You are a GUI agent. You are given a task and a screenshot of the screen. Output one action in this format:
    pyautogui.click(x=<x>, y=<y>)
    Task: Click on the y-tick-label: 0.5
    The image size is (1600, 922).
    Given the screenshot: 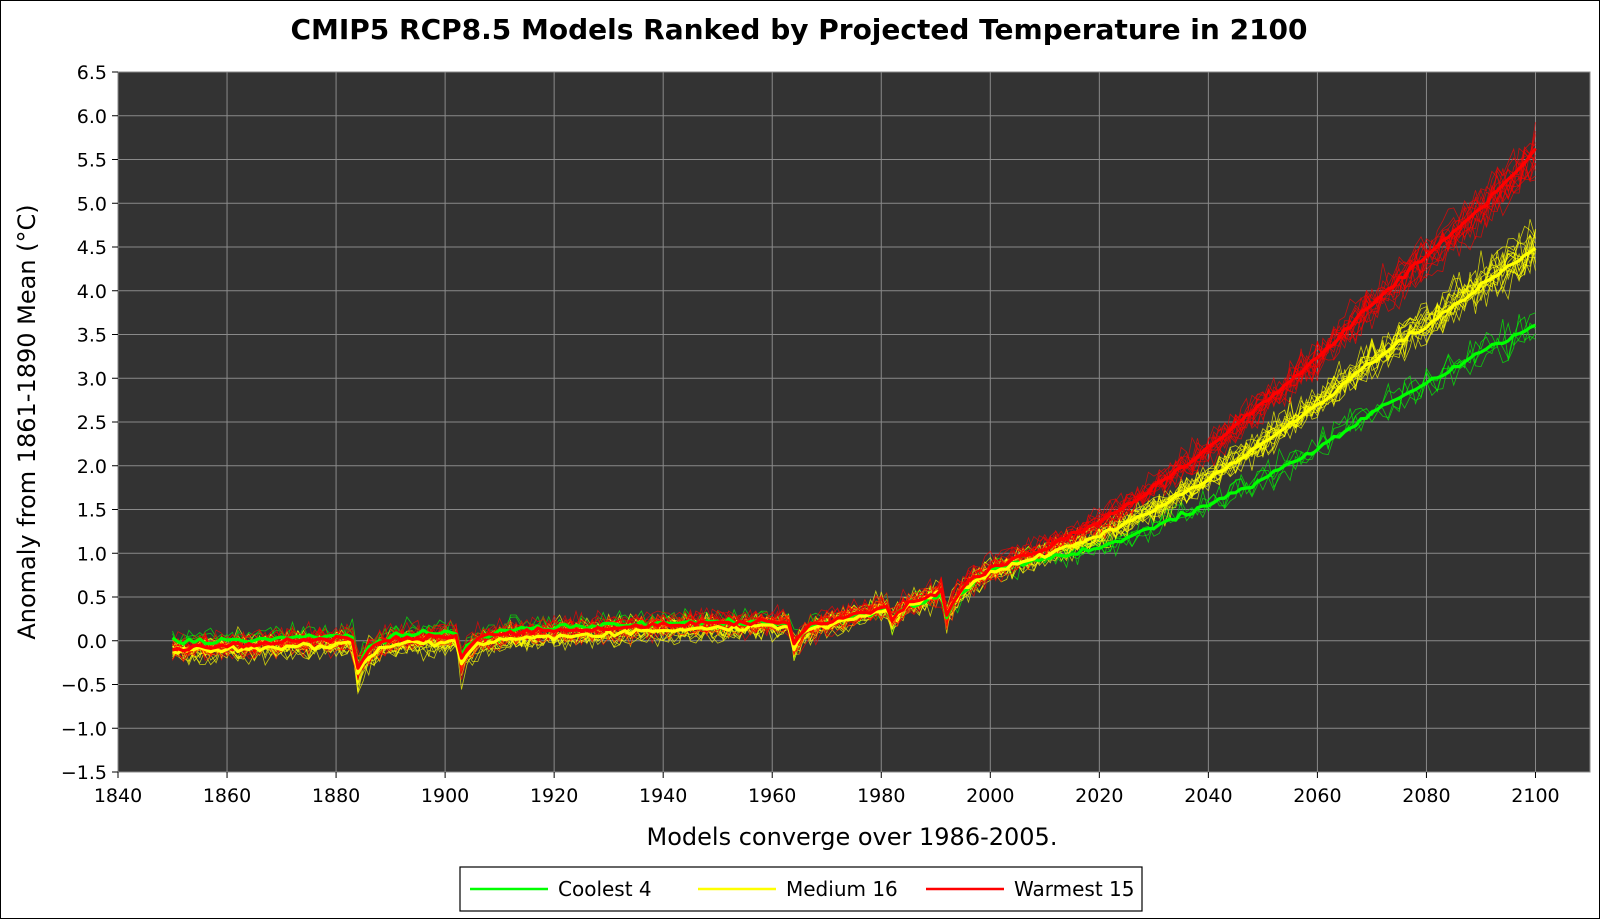 What is the action you would take?
    pyautogui.click(x=92, y=598)
    